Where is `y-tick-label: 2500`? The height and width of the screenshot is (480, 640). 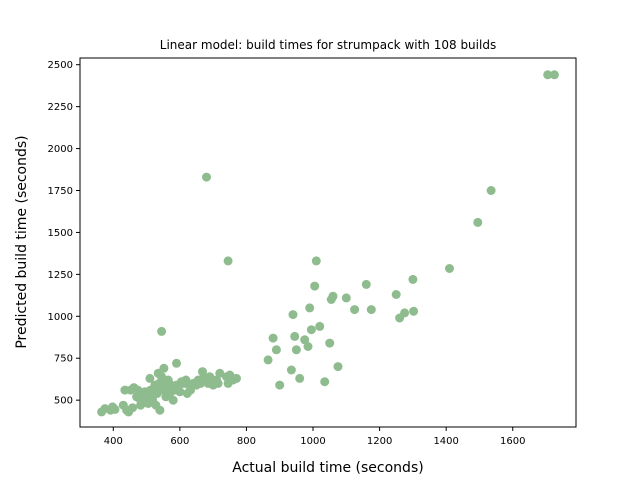 y-tick-label: 2500 is located at coordinates (60, 65).